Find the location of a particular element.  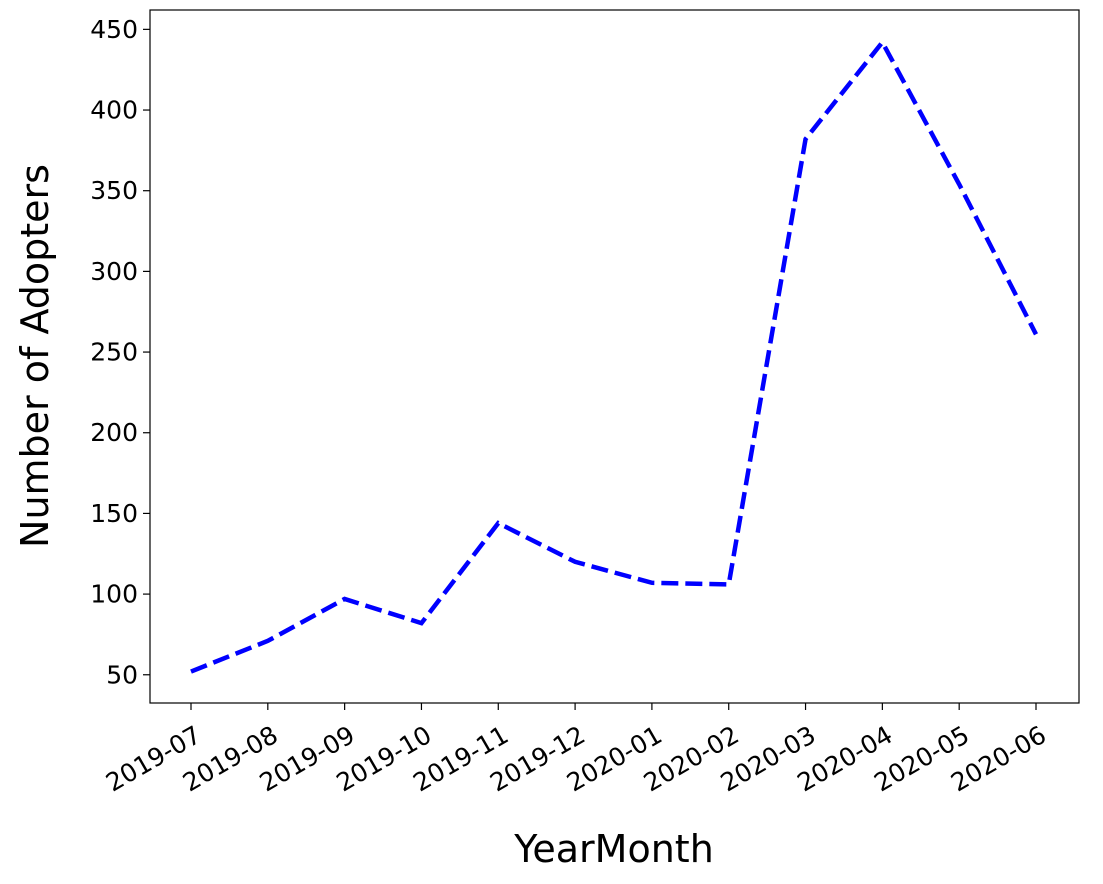

y-axis: 50 100 150 200 250 300 350 400 450 is located at coordinates (120, 352).